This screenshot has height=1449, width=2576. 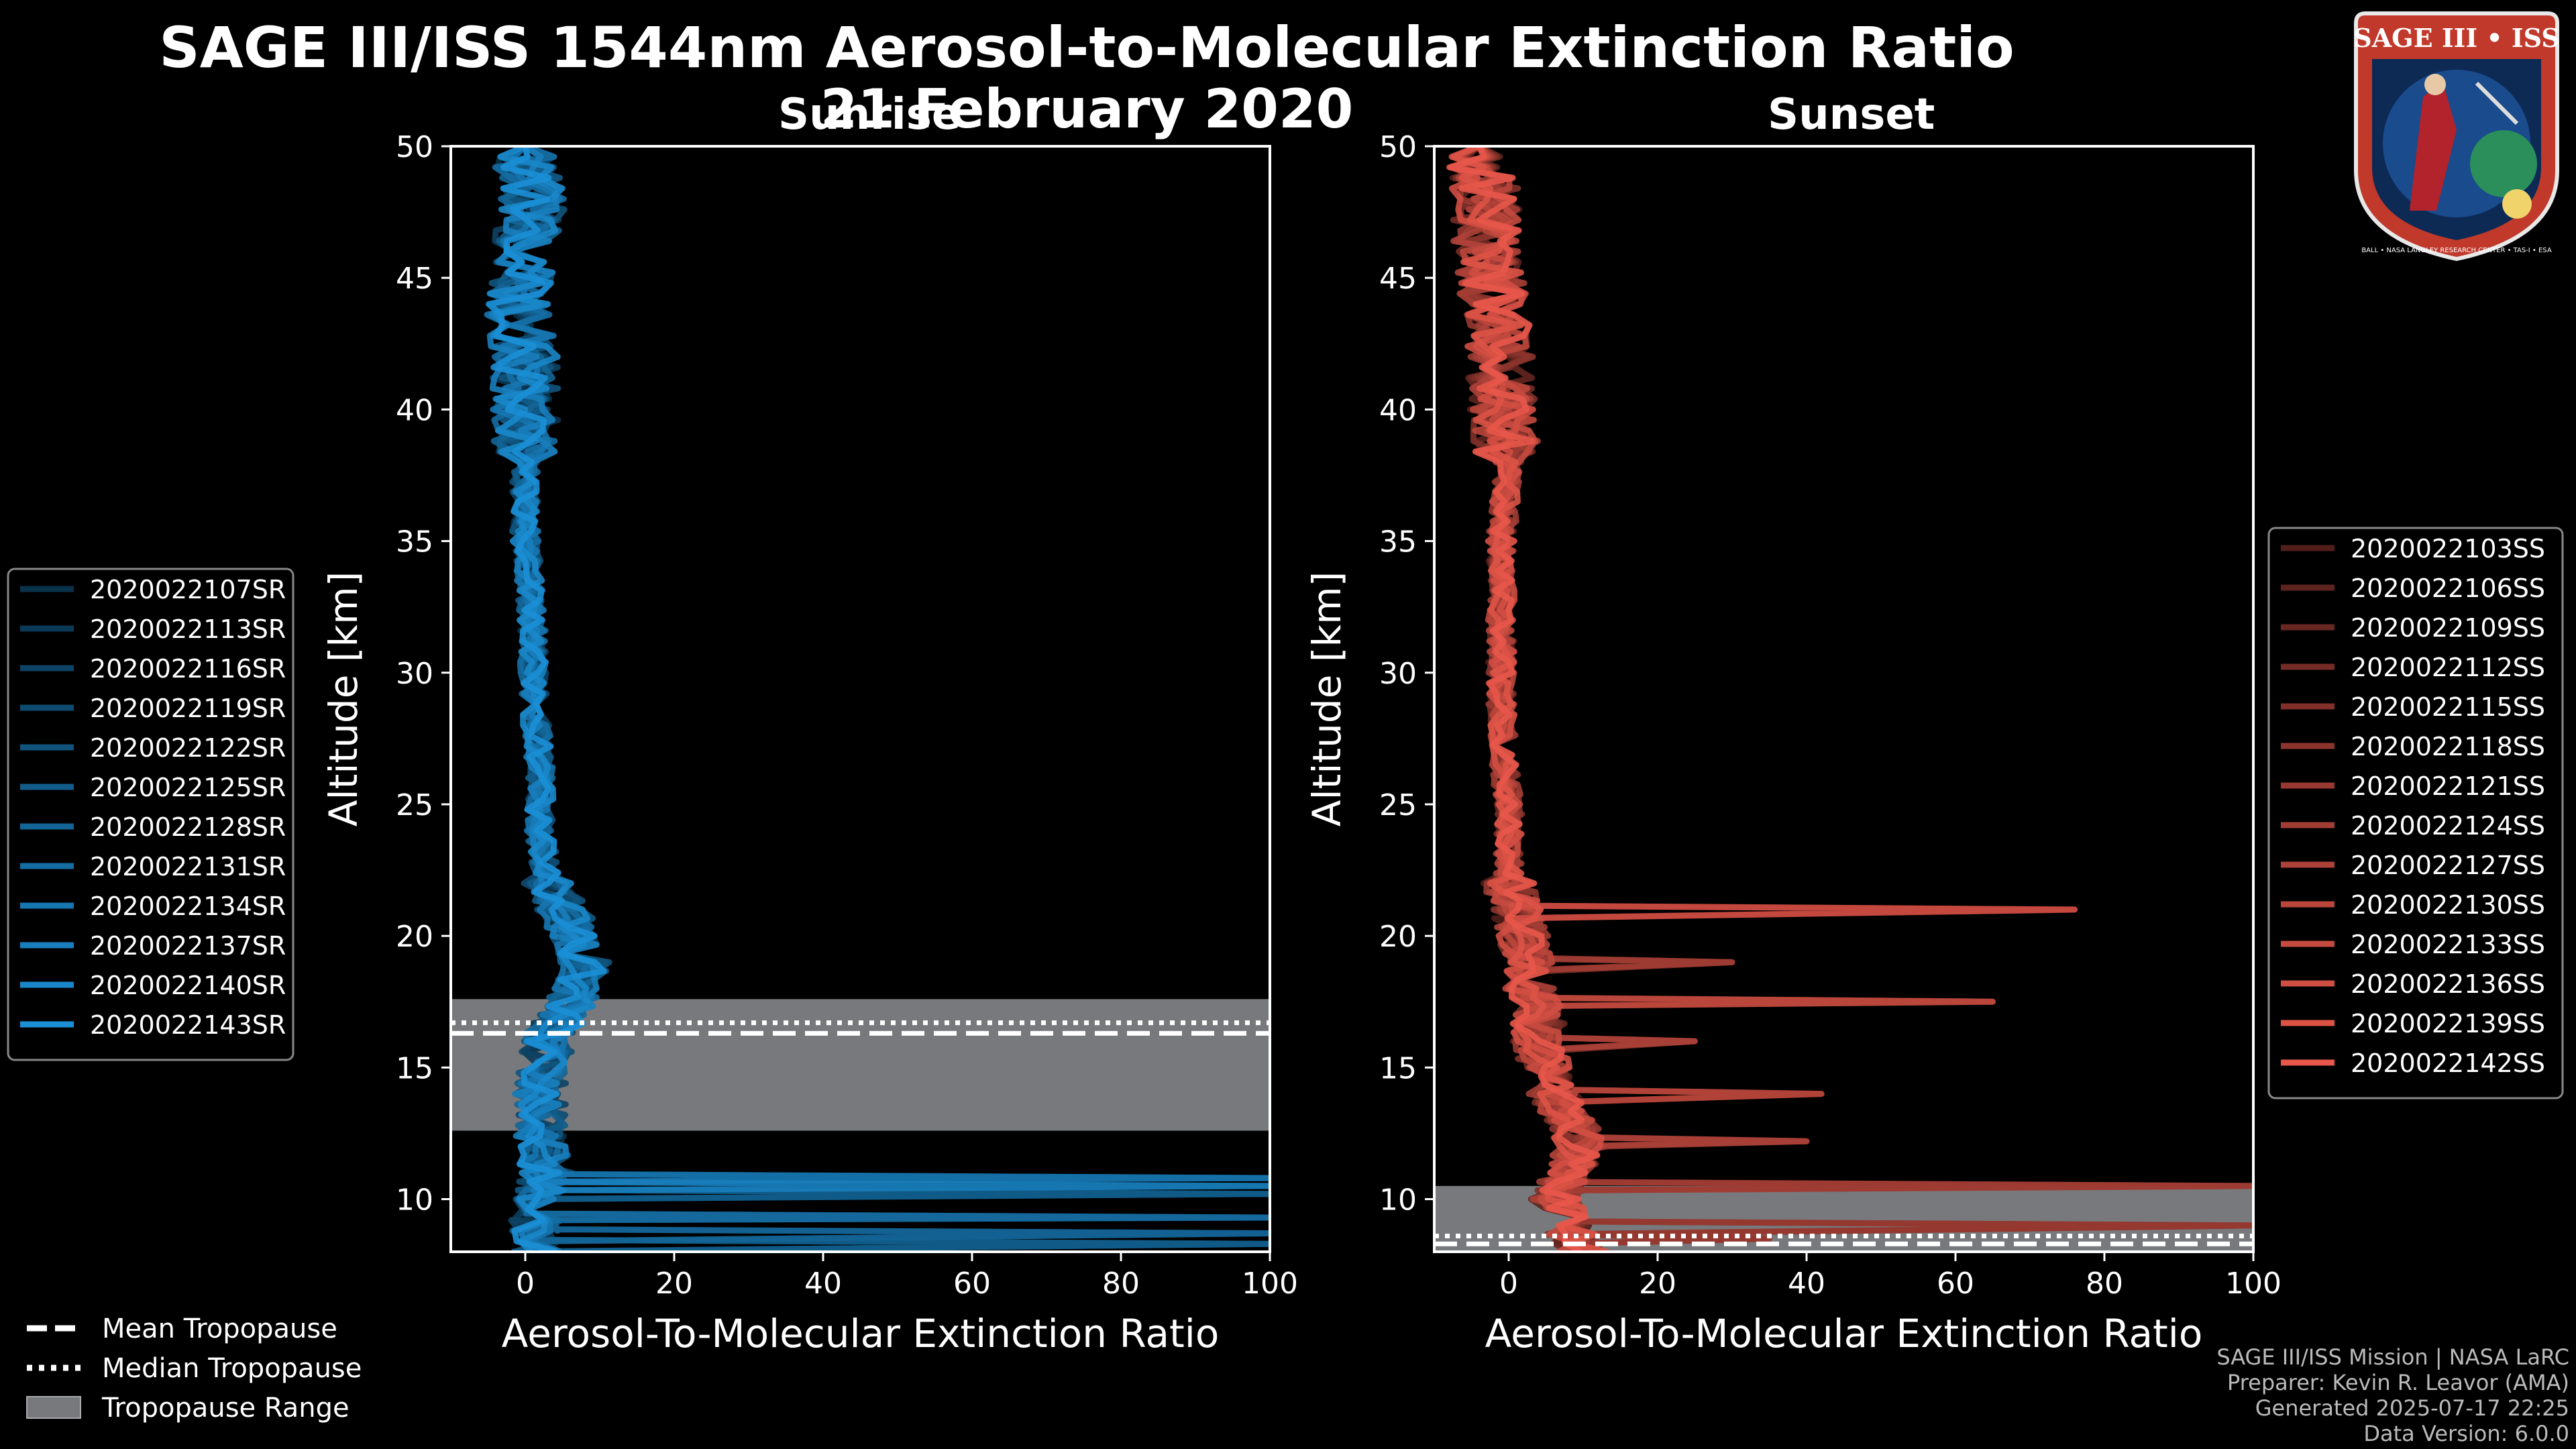 I want to click on legend-entry: 2020022122SR, so click(x=188, y=748).